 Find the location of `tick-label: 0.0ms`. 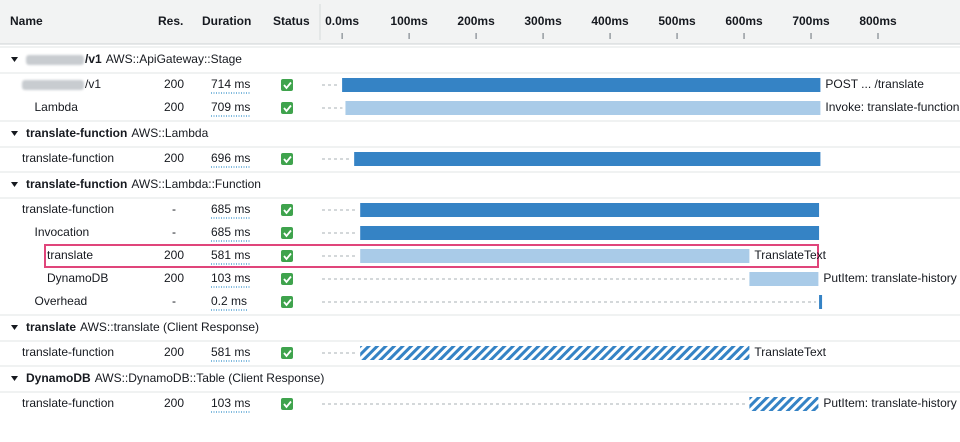

tick-label: 0.0ms is located at coordinates (342, 21).